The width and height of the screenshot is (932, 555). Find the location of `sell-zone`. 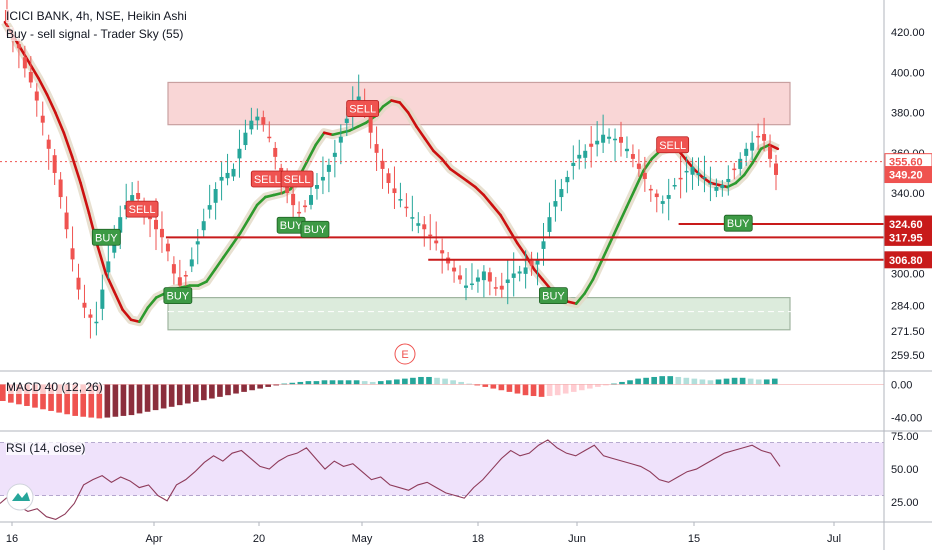

sell-zone is located at coordinates (479, 103).